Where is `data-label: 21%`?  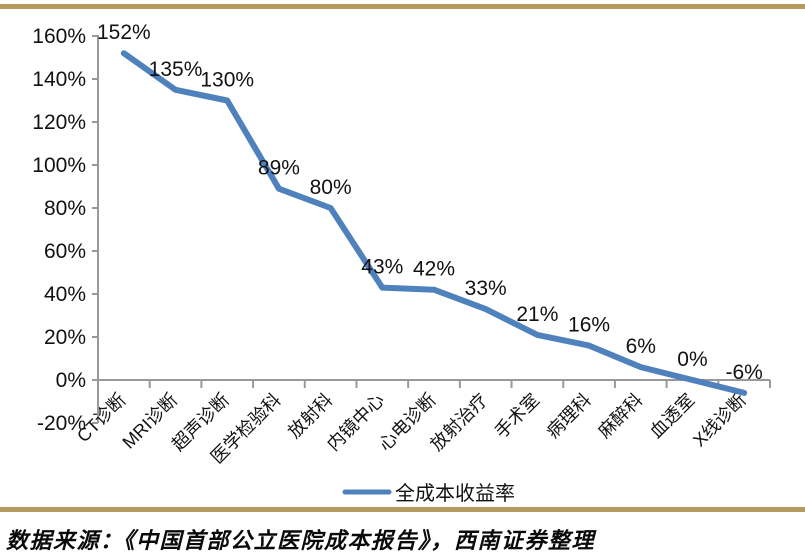 data-label: 21% is located at coordinates (537, 314).